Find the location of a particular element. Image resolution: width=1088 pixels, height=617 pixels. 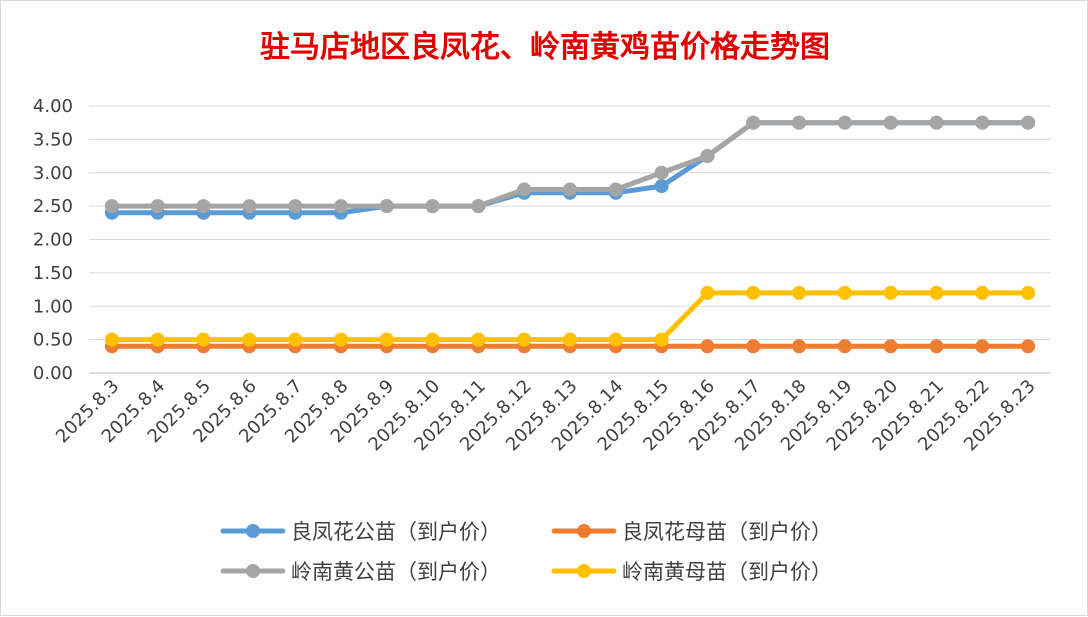

y-tick-label: 0.00 is located at coordinates (53, 373).